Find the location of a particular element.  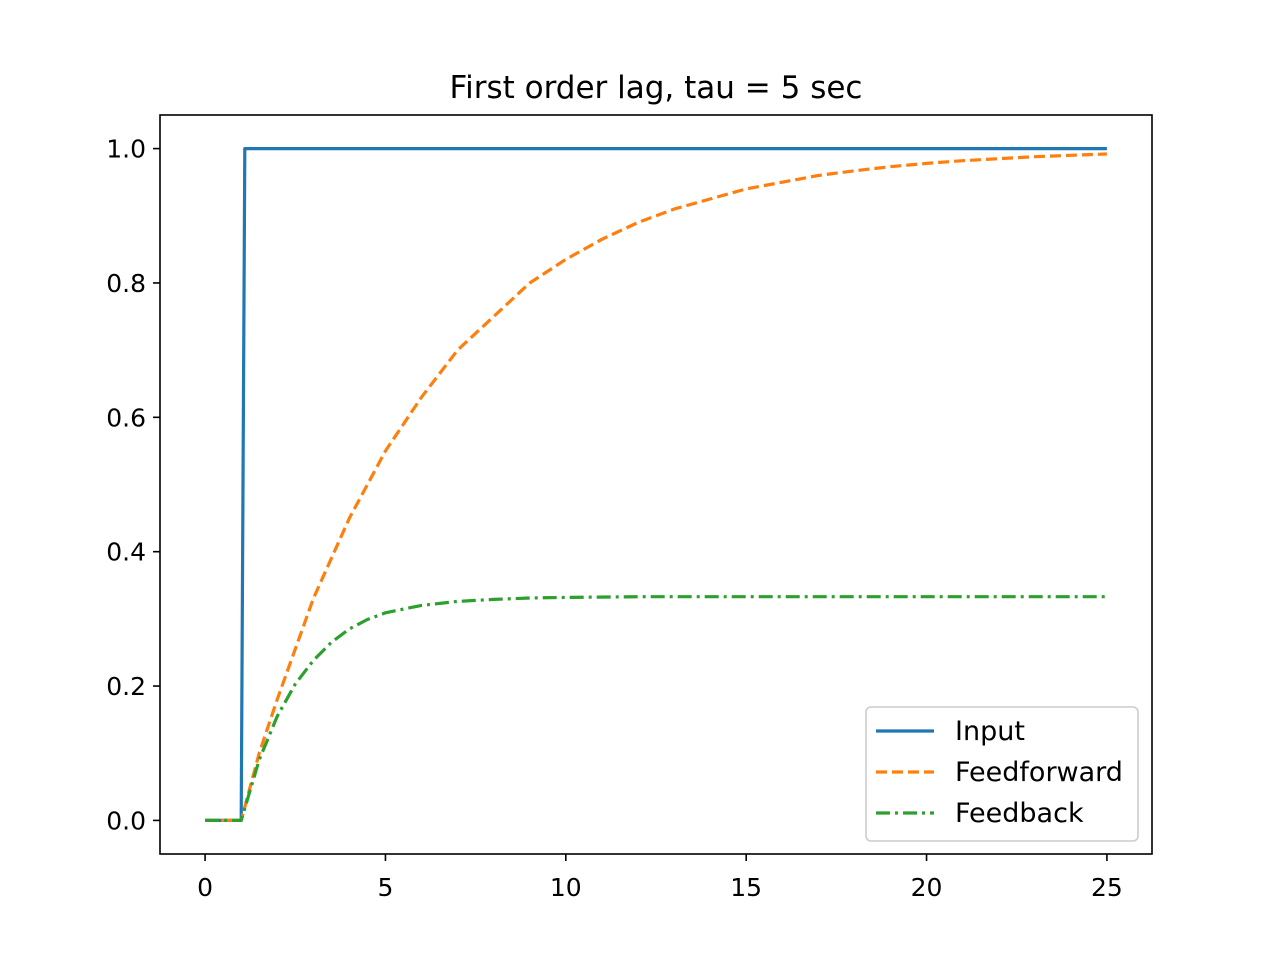

x-tick-label: 0 is located at coordinates (205, 887).